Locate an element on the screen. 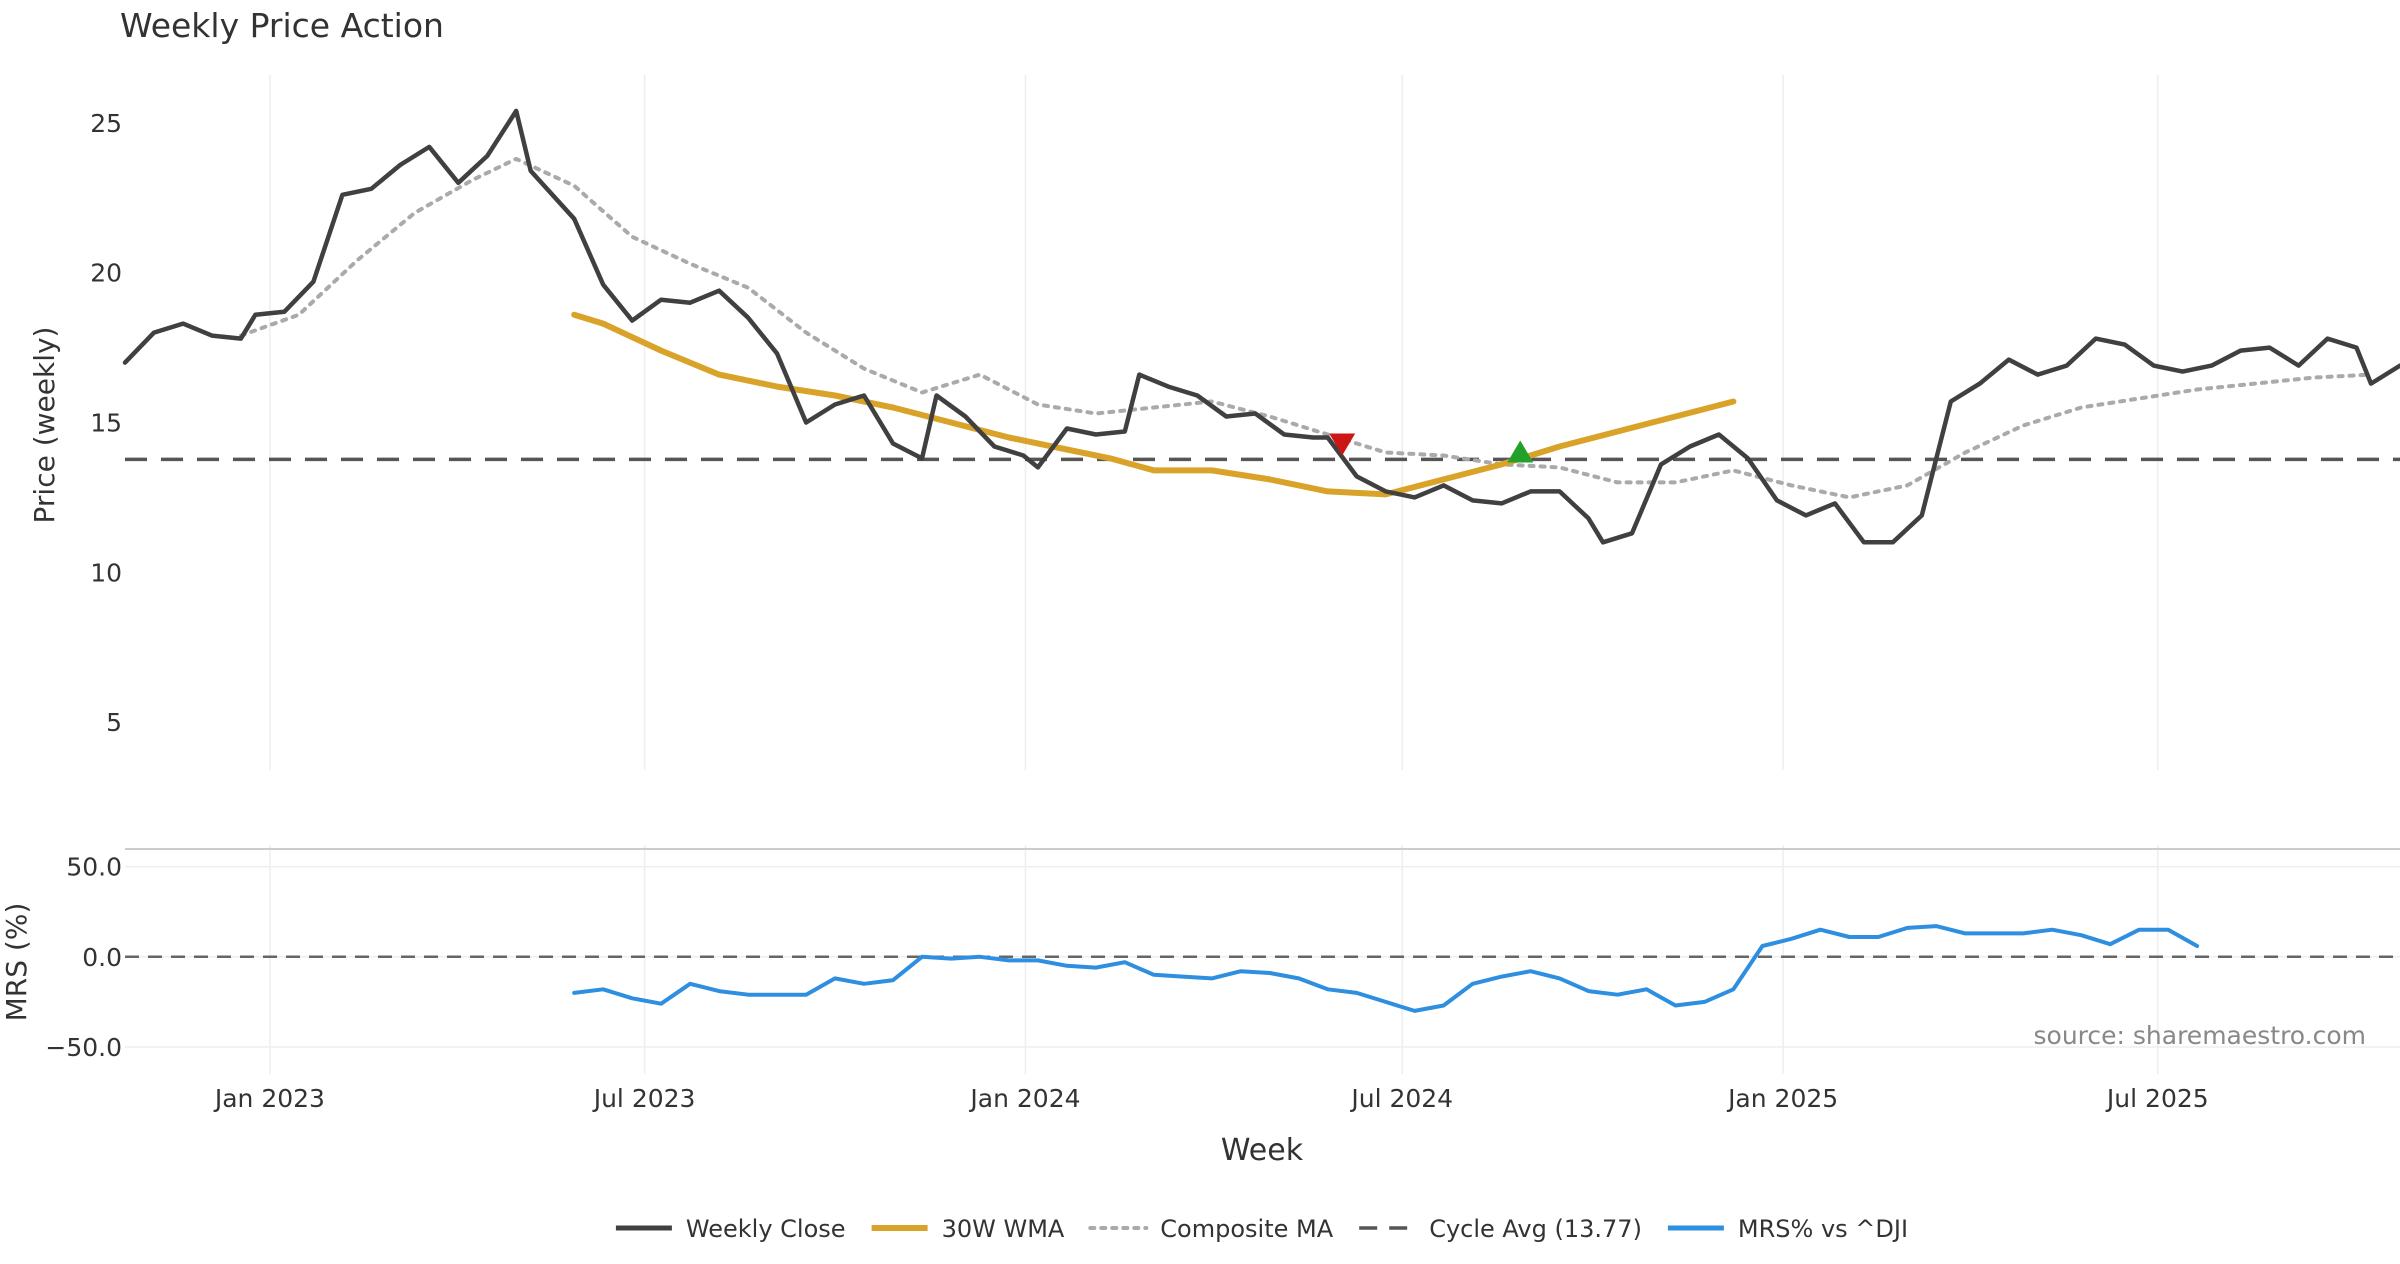  x-tick-label: Jul 2024 is located at coordinates (1401, 1098).